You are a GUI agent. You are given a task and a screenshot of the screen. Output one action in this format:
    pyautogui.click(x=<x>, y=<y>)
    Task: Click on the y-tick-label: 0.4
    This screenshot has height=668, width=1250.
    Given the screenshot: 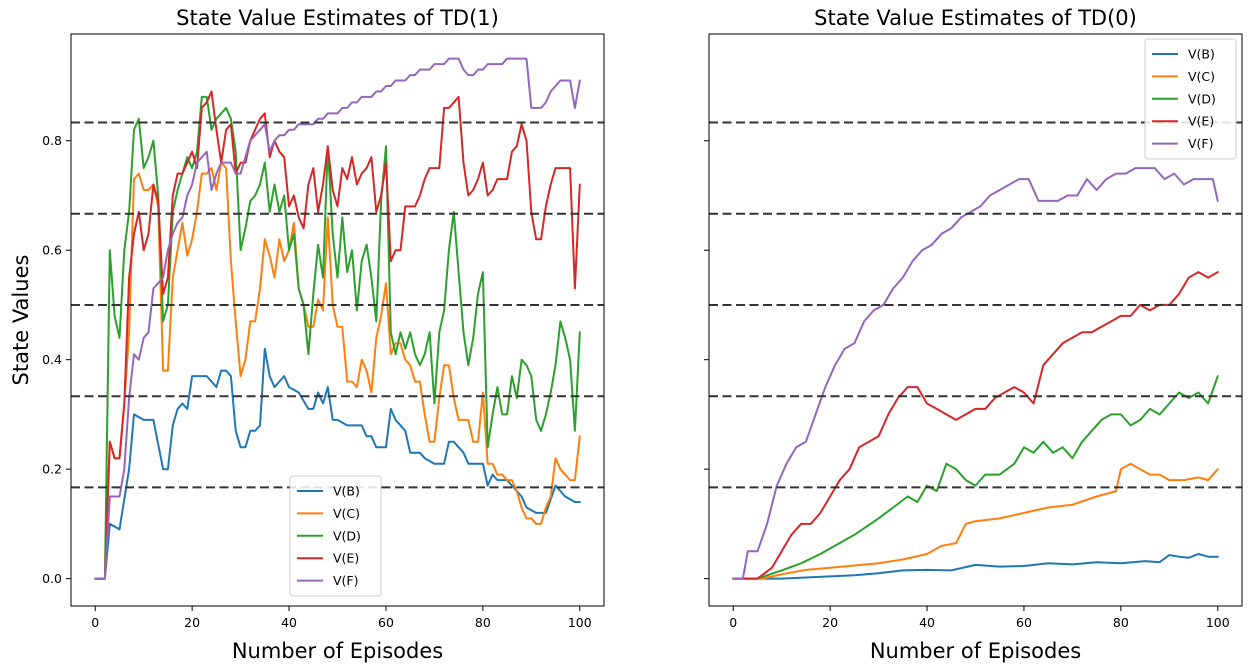 What is the action you would take?
    pyautogui.click(x=52, y=359)
    